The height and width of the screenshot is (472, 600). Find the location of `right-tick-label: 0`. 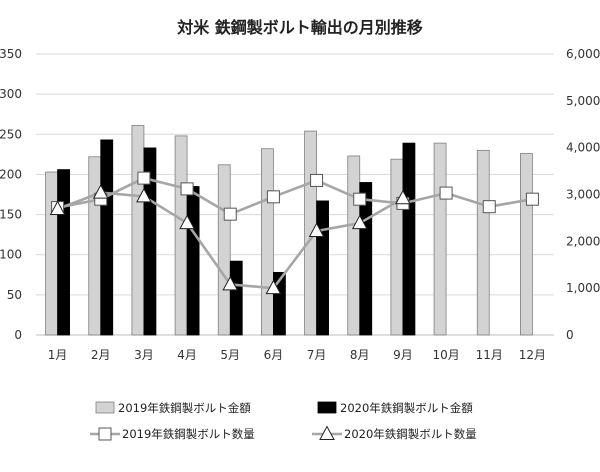

right-tick-label: 0 is located at coordinates (570, 335).